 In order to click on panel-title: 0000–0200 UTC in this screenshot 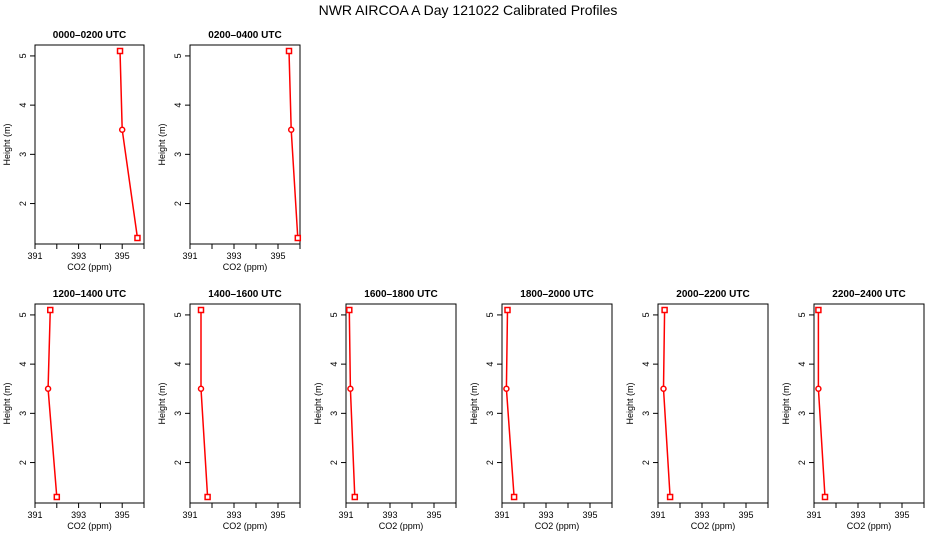, I will do `click(89, 35)`.